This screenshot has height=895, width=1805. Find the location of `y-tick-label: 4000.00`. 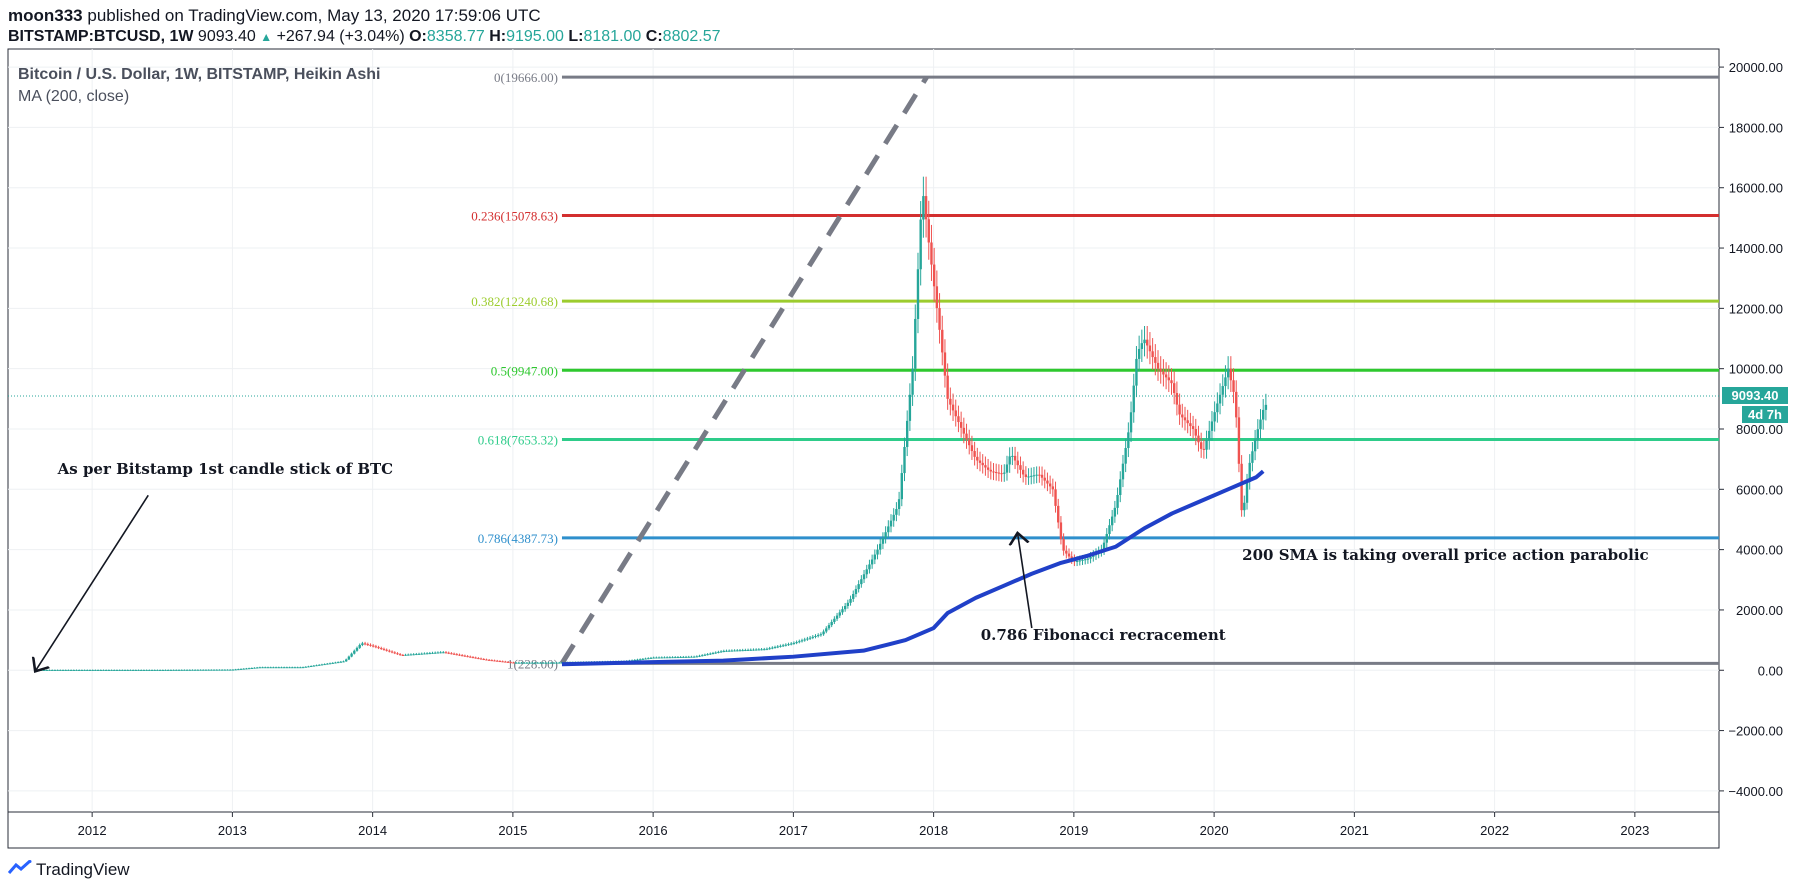

y-tick-label: 4000.00 is located at coordinates (1759, 550).